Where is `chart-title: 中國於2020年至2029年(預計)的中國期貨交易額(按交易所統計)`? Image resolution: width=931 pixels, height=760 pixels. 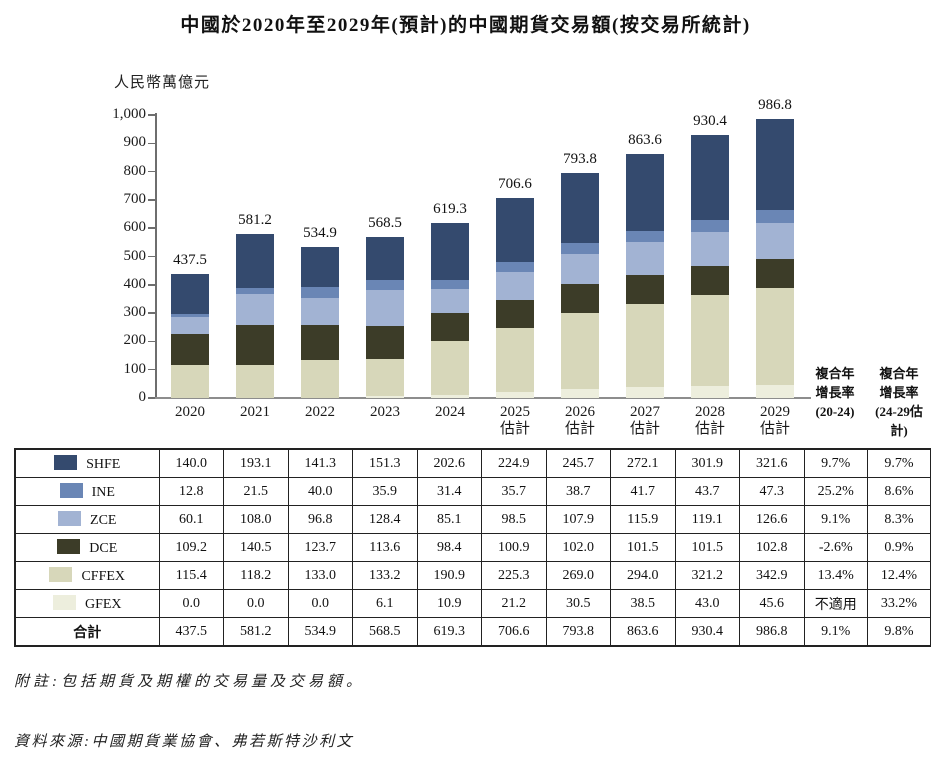 chart-title: 中國於2020年至2029年(預計)的中國期貨交易額(按交易所統計) is located at coordinates (465, 25).